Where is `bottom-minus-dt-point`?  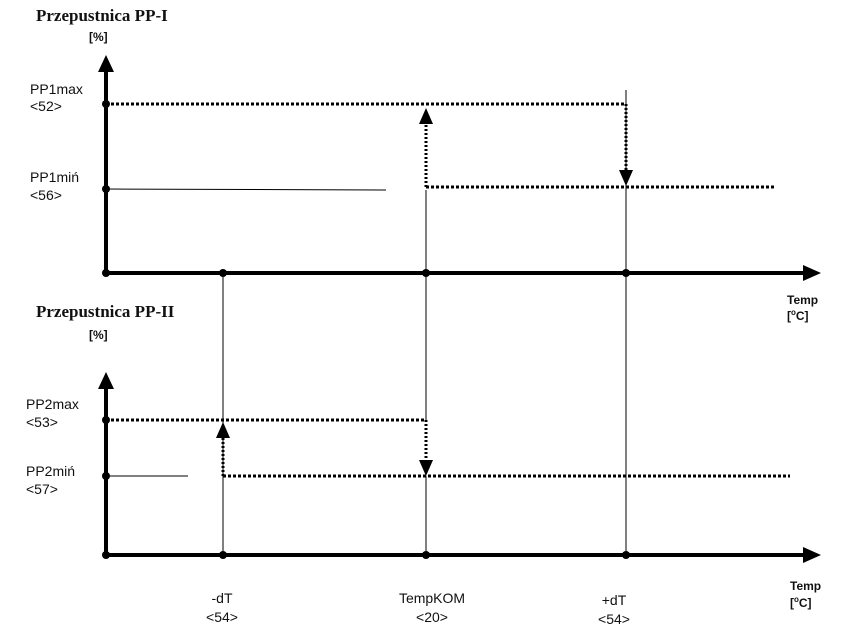 bottom-minus-dt-point is located at coordinates (223, 555).